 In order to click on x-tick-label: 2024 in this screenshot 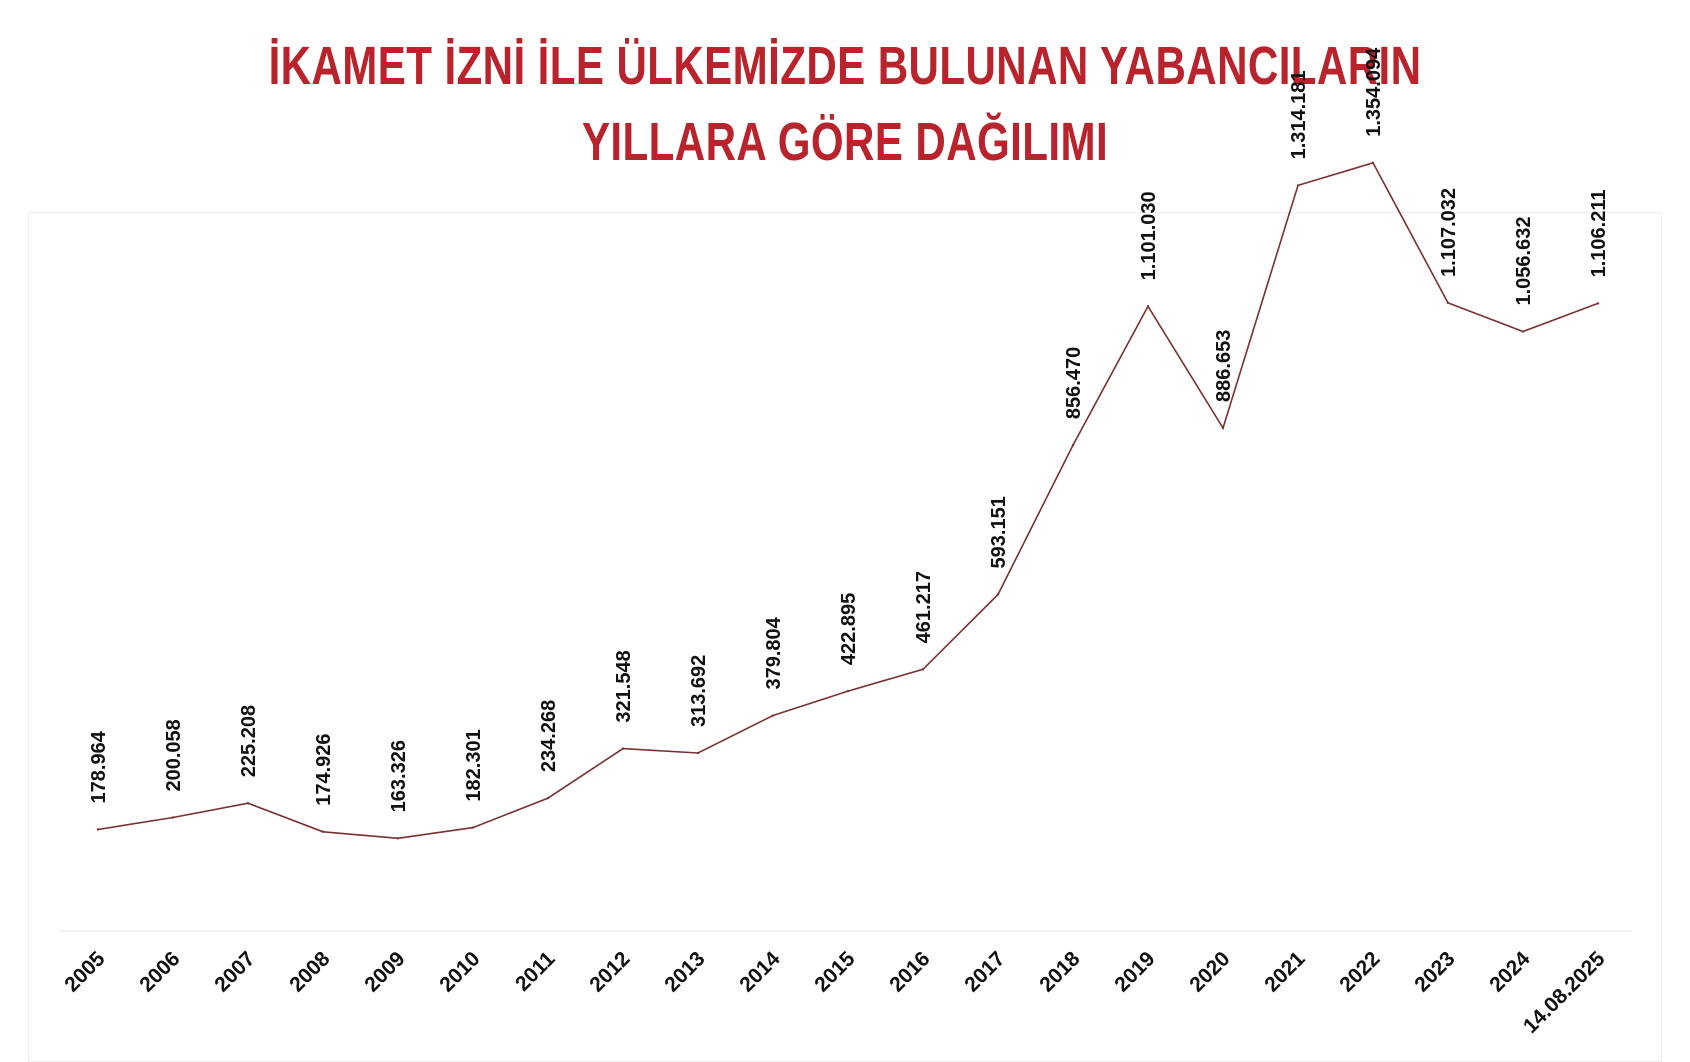, I will do `click(1510, 972)`.